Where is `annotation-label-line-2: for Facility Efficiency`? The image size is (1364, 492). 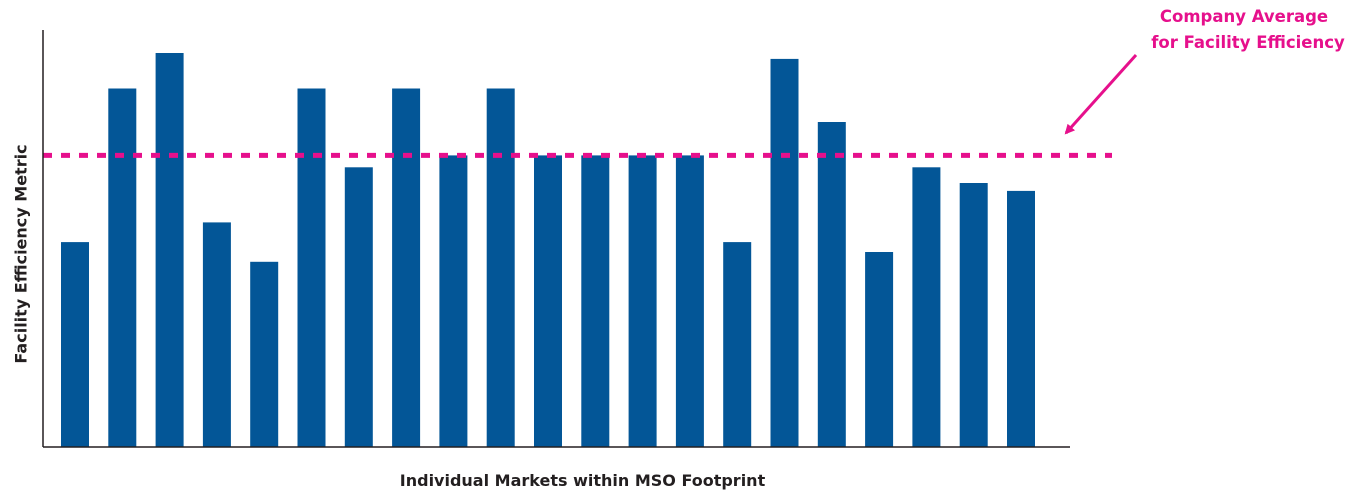 annotation-label-line-2: for Facility Efficiency is located at coordinates (1248, 42).